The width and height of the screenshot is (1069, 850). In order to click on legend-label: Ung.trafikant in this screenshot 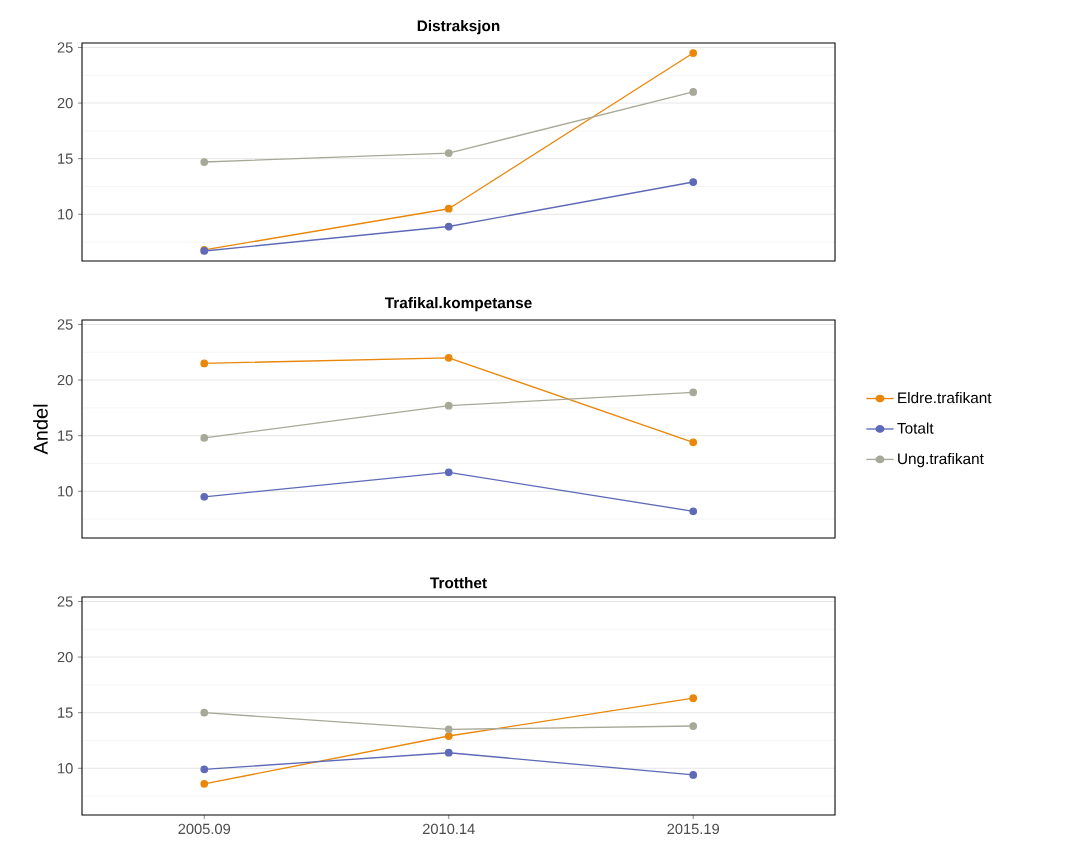, I will do `click(941, 460)`.